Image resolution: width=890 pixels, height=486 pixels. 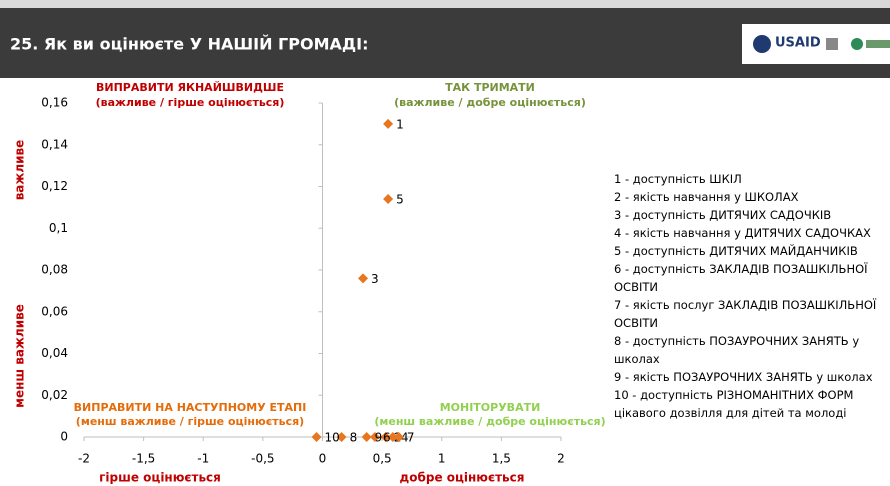 I want to click on x-tick-label: 0, so click(x=323, y=459).